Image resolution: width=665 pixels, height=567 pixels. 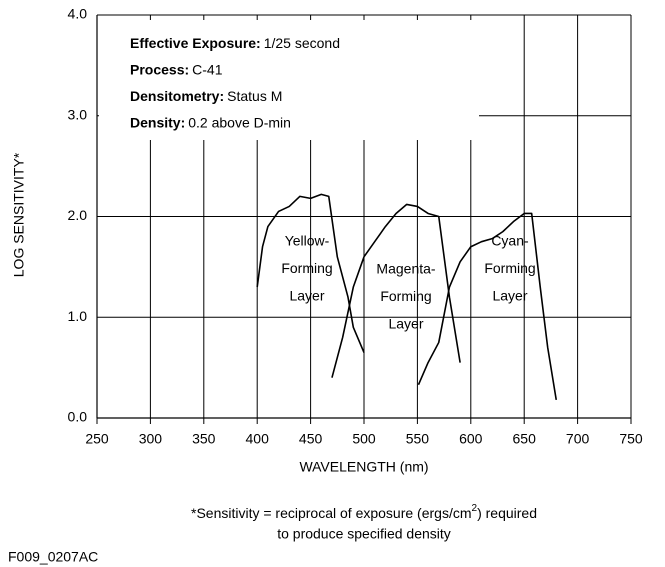 What do you see at coordinates (254, 96) in the screenshot?
I see `info-value: Status M` at bounding box center [254, 96].